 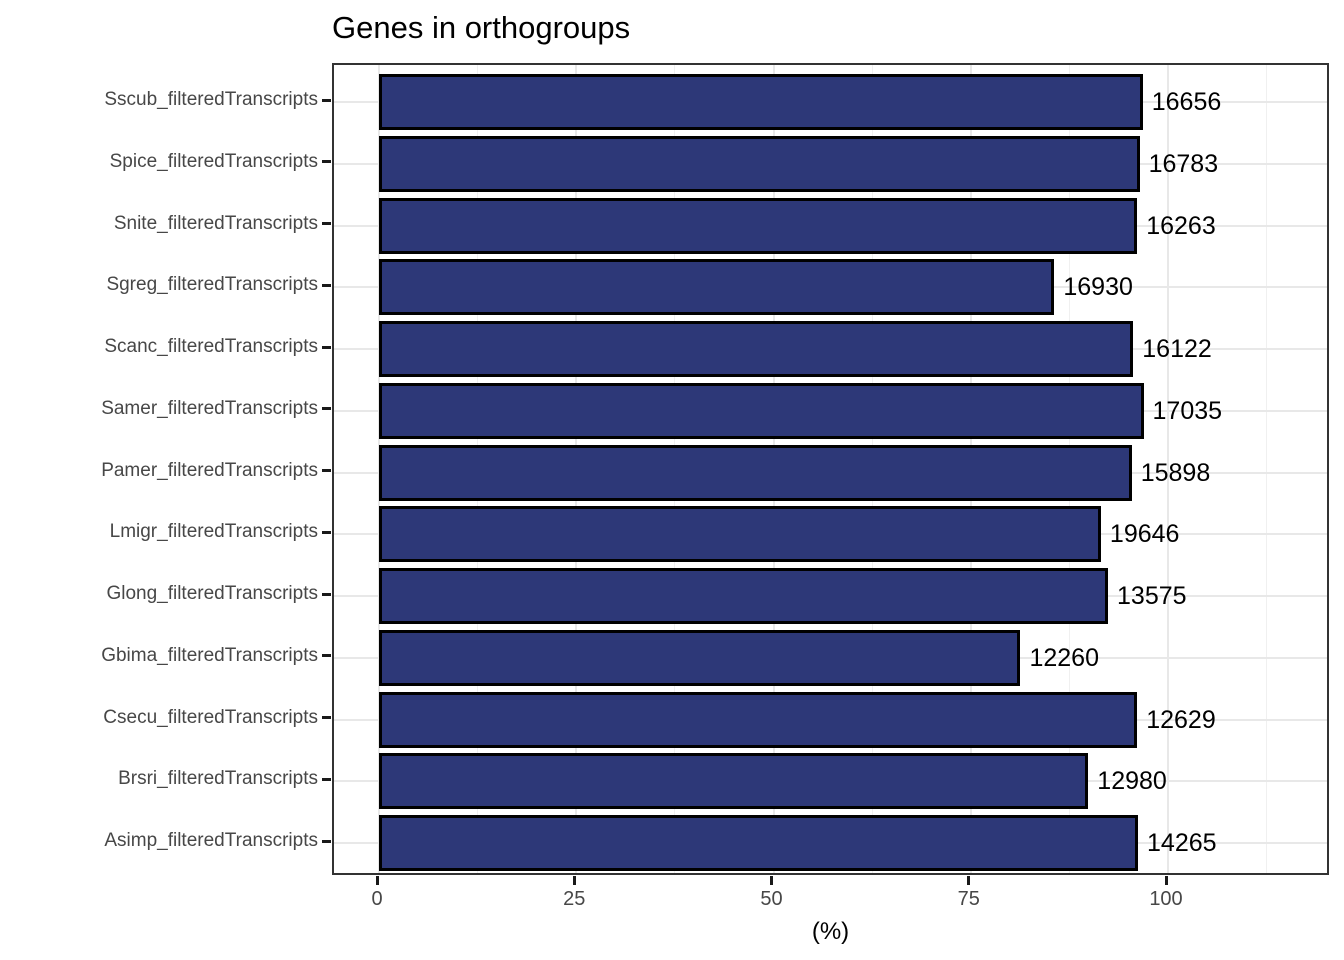 What do you see at coordinates (1144, 534) in the screenshot?
I see `bar-value-label: 19646` at bounding box center [1144, 534].